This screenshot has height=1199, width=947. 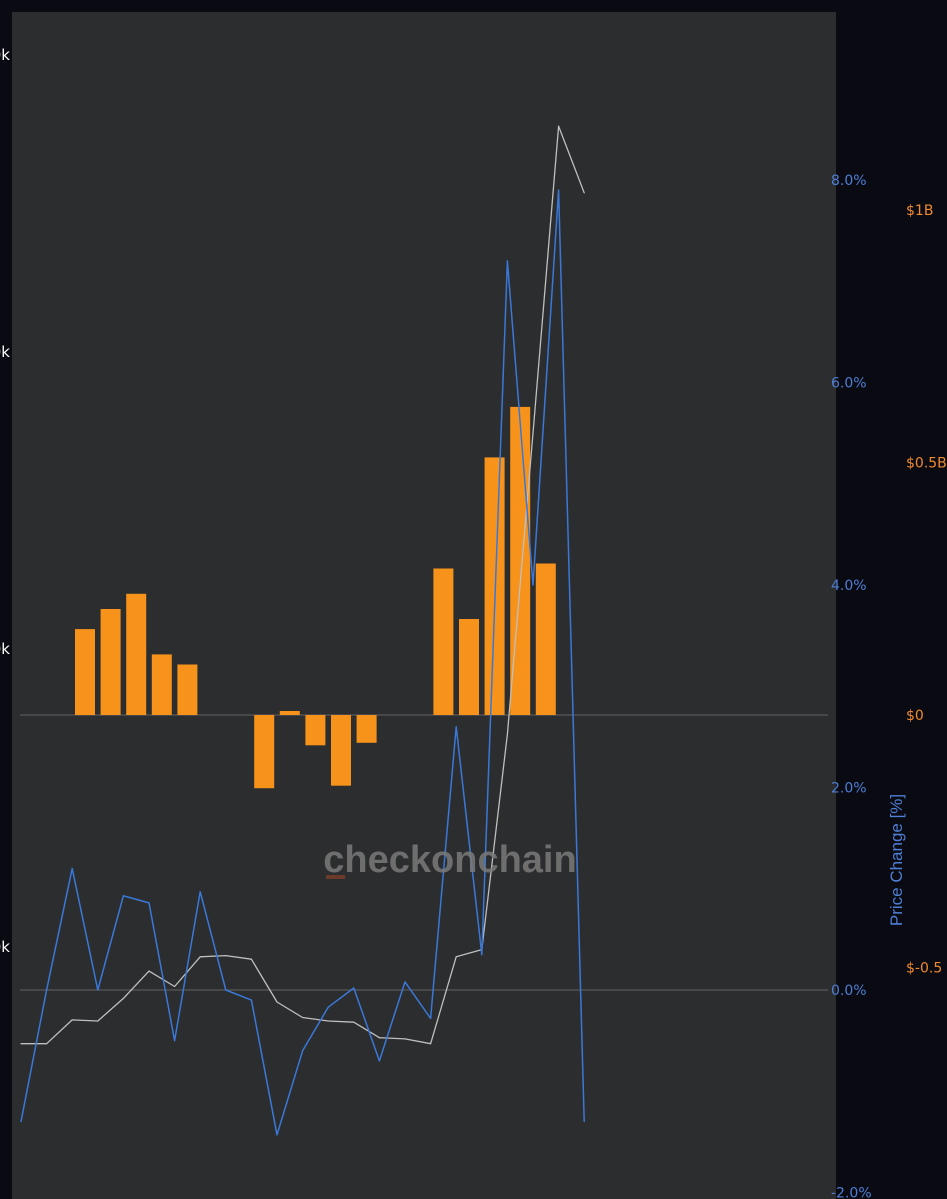 I want to click on pct-tick-label: 8.0%, so click(x=849, y=181).